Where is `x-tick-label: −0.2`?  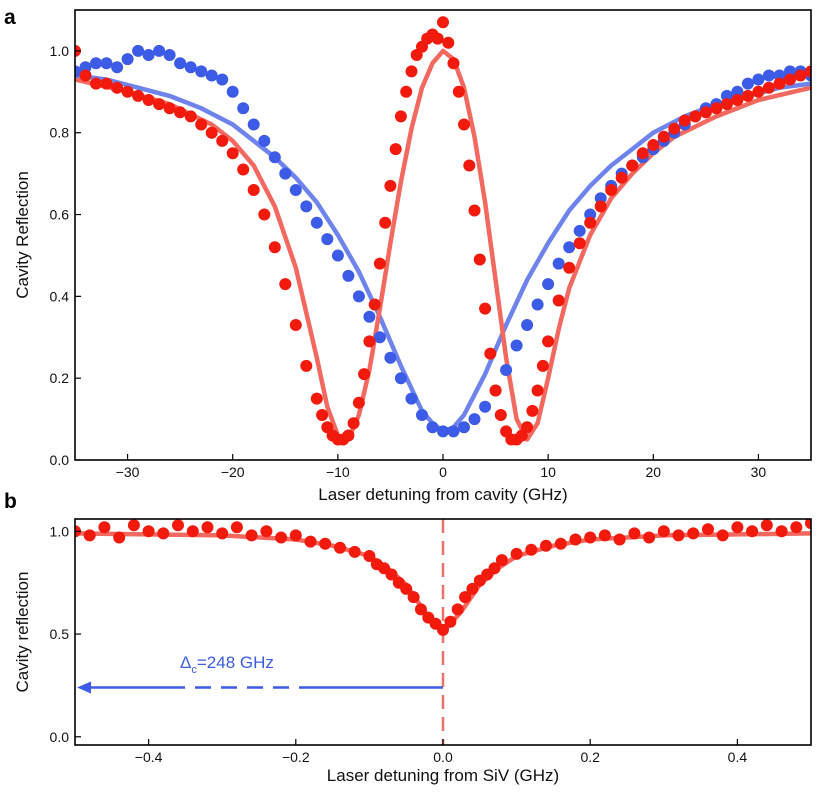 x-tick-label: −0.2 is located at coordinates (296, 757).